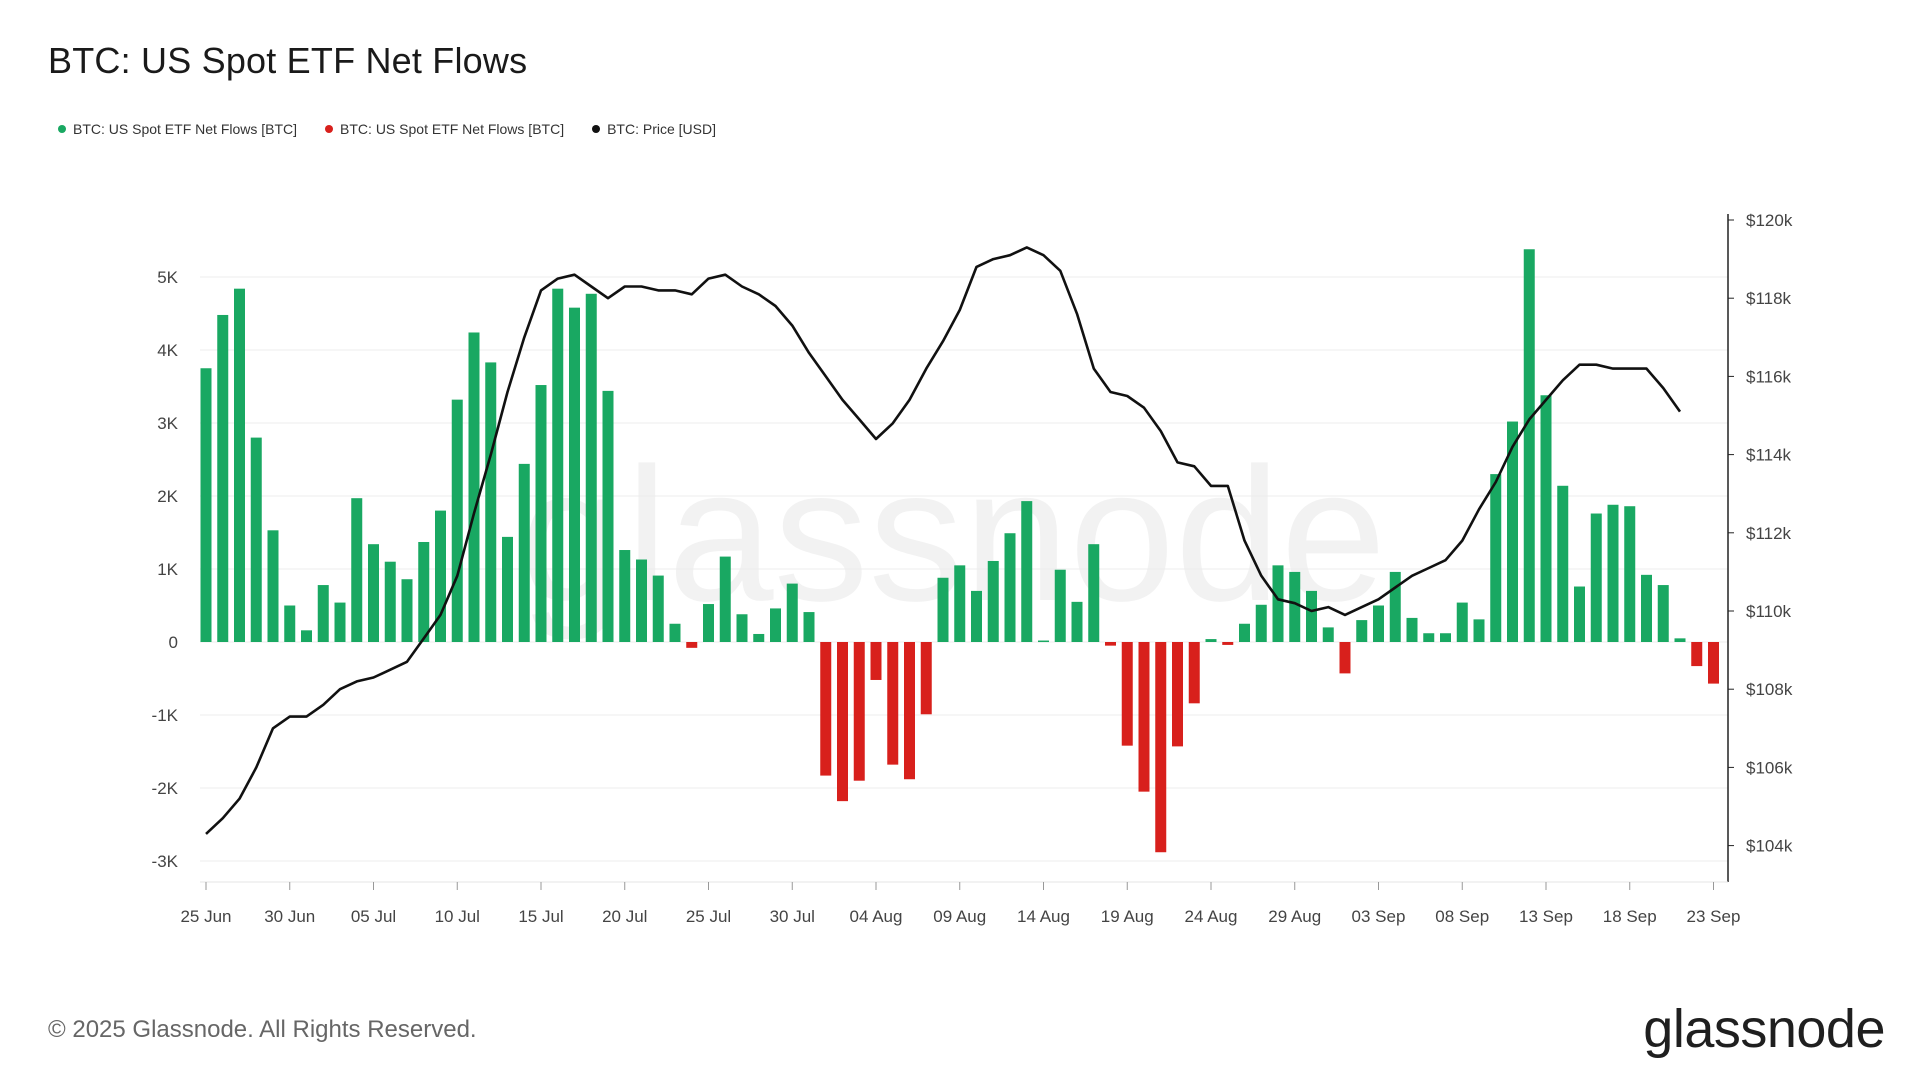 The height and width of the screenshot is (1080, 1920). What do you see at coordinates (444, 129) in the screenshot?
I see `legend-item-outflows: BTC: US Spot ETF Net Flows [BTC]` at bounding box center [444, 129].